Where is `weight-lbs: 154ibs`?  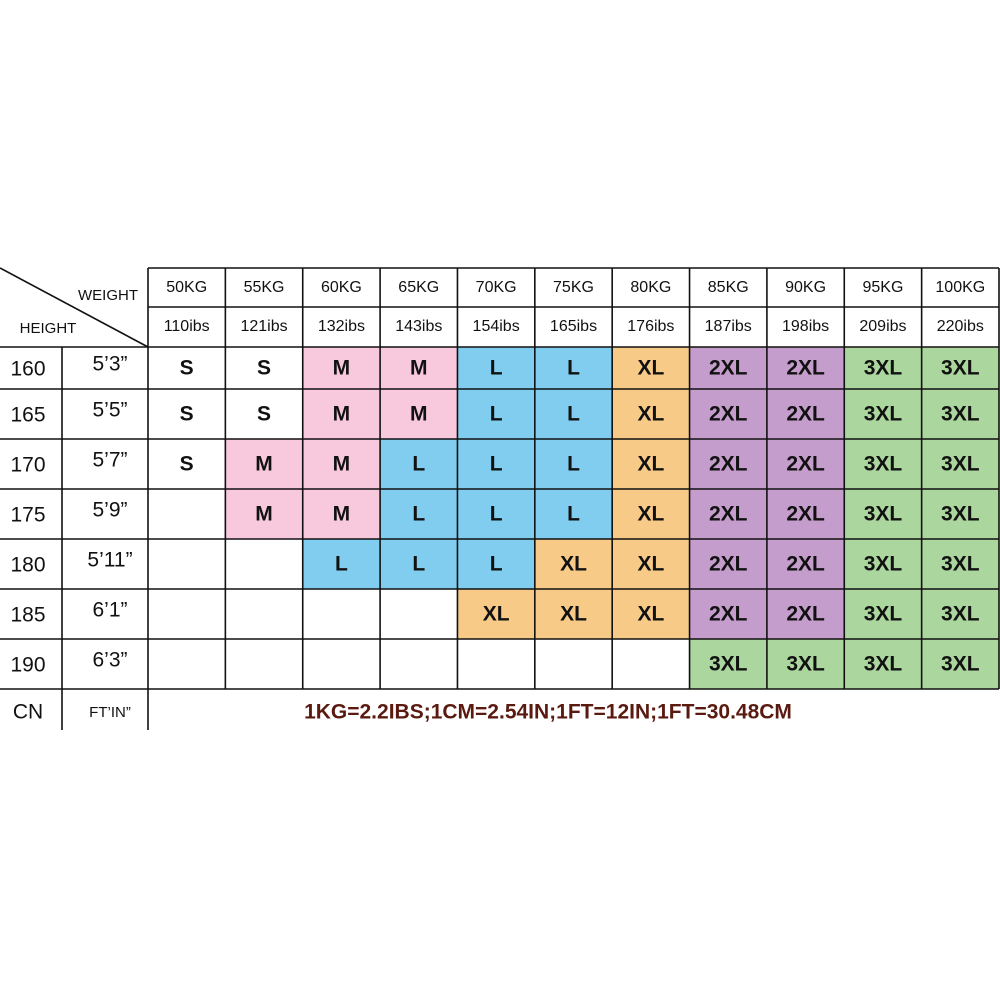
weight-lbs: 154ibs is located at coordinates (496, 326).